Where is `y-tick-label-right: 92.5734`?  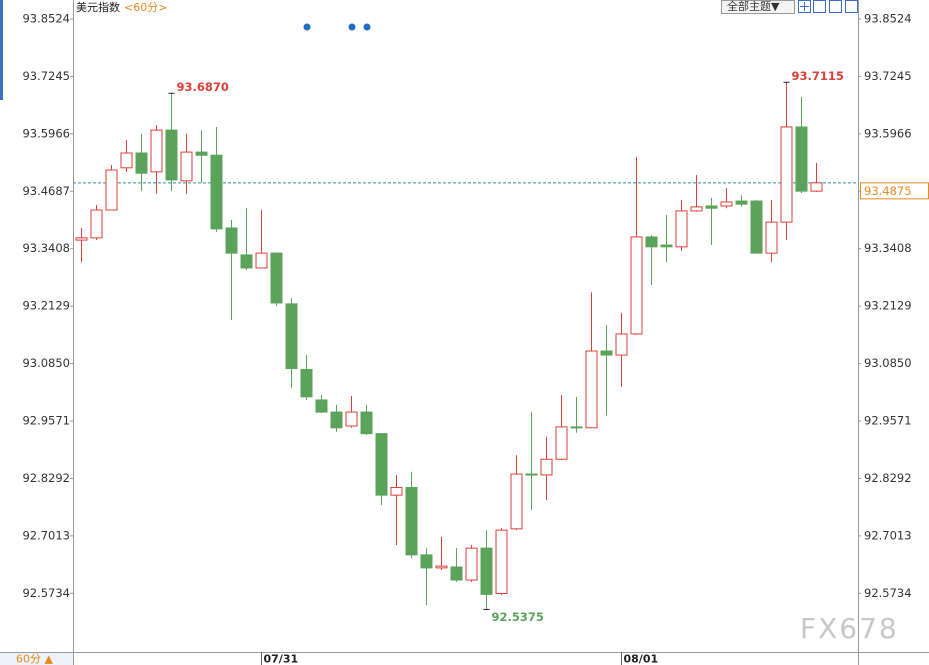 y-tick-label-right: 92.5734 is located at coordinates (888, 593).